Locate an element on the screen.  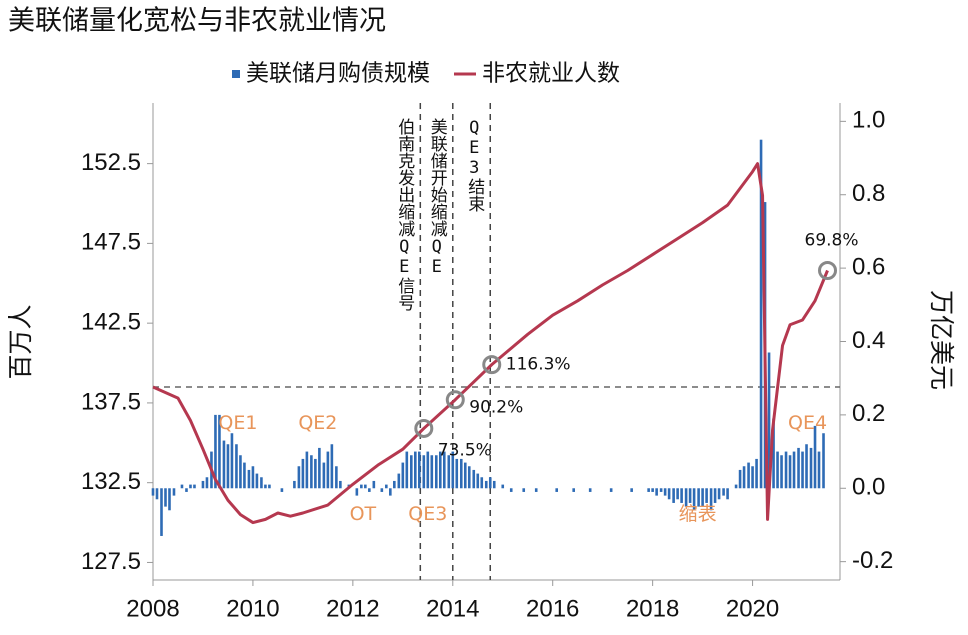
x-tick-label: 2020 is located at coordinates (752, 608).